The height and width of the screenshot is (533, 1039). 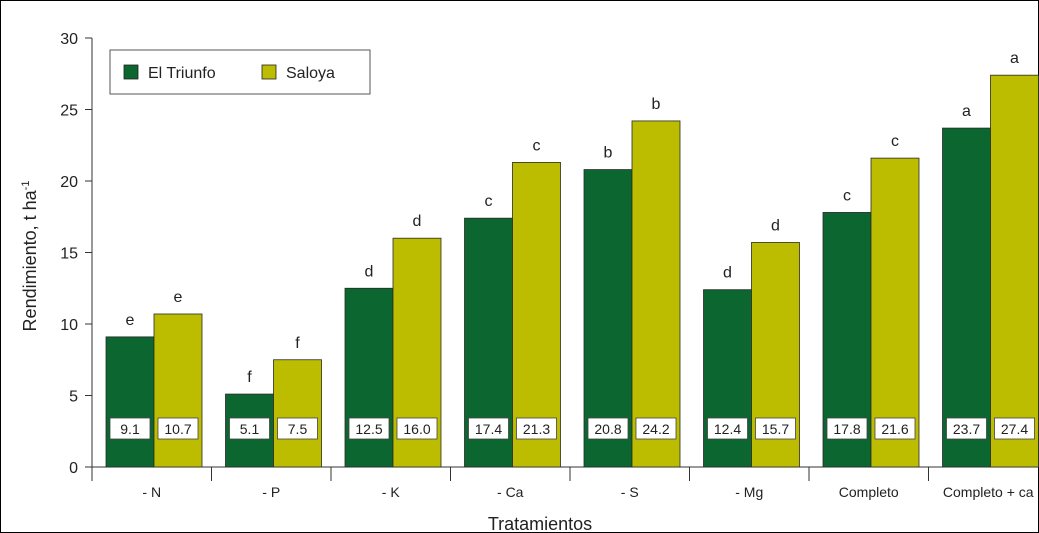 I want to click on legend-label: El Triunfo, so click(x=182, y=73).